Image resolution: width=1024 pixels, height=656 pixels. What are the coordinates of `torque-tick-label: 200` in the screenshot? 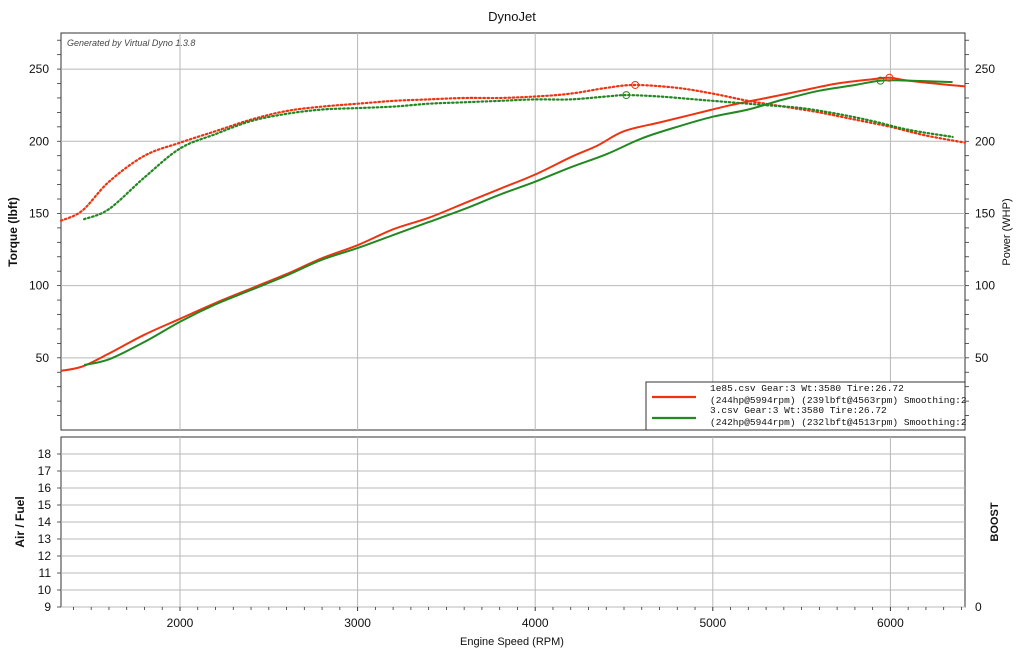 It's located at (39, 141).